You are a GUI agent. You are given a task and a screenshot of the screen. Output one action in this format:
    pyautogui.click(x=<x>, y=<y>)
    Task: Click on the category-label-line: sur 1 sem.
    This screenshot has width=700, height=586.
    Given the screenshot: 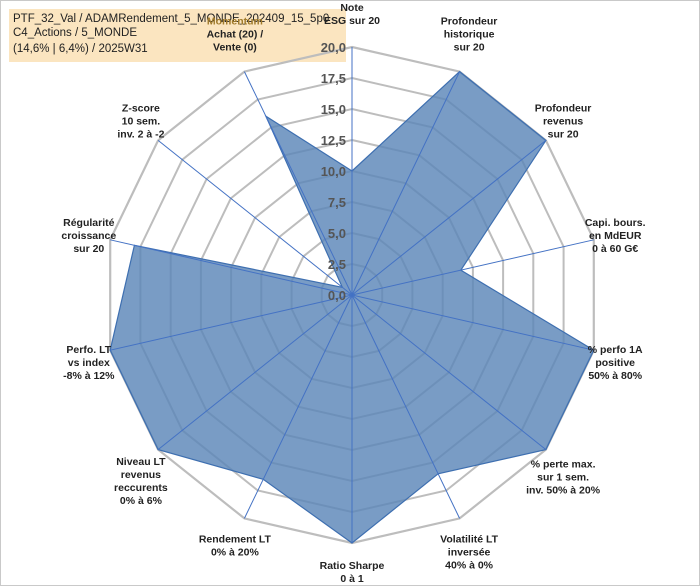 What is the action you would take?
    pyautogui.click(x=563, y=478)
    